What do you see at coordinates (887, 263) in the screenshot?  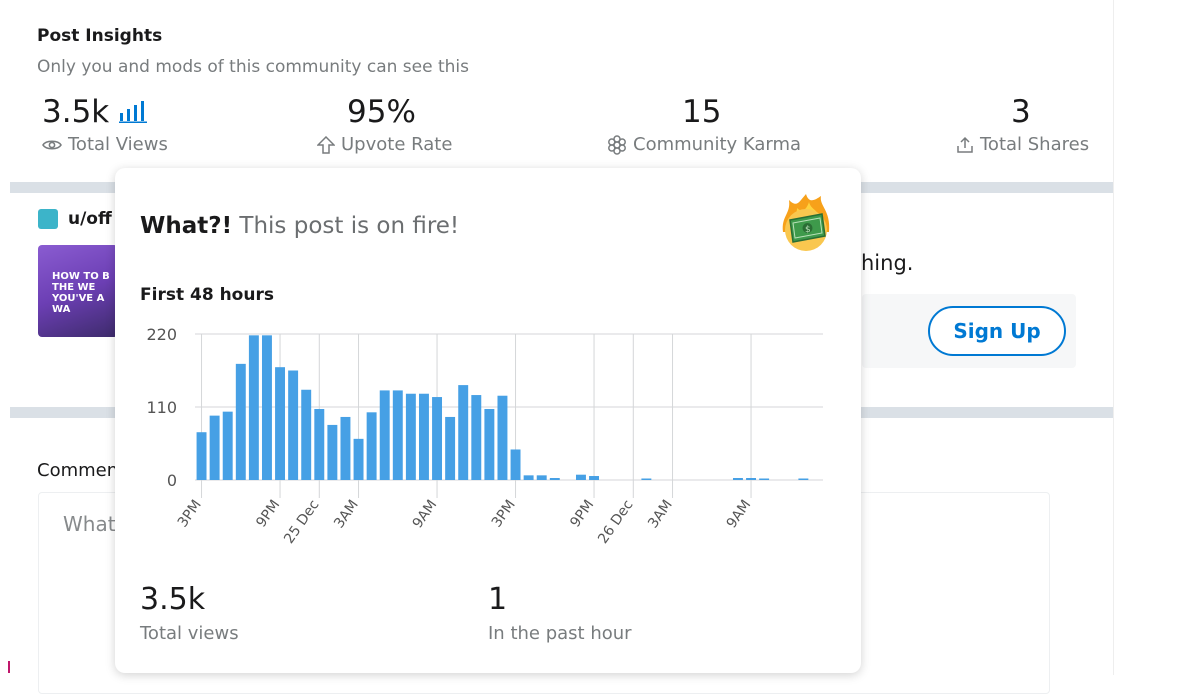 I see `post-body-text: hing.` at bounding box center [887, 263].